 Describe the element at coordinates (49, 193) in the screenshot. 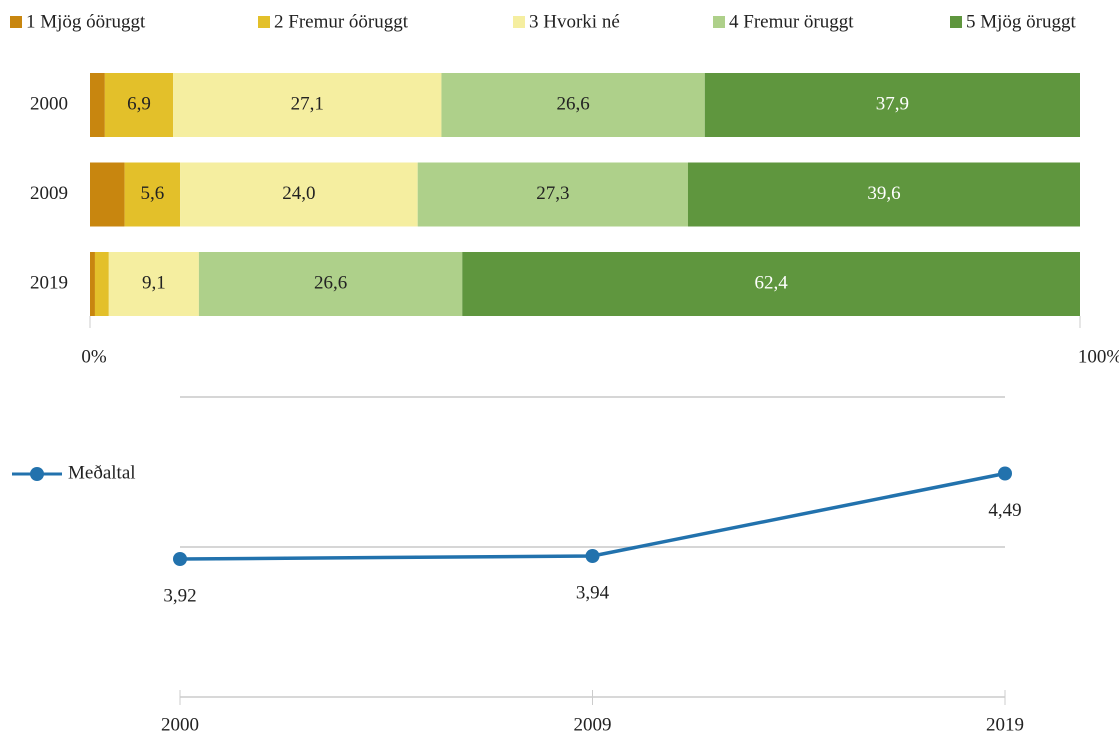

I see `y-tick-label: 2009` at that location.